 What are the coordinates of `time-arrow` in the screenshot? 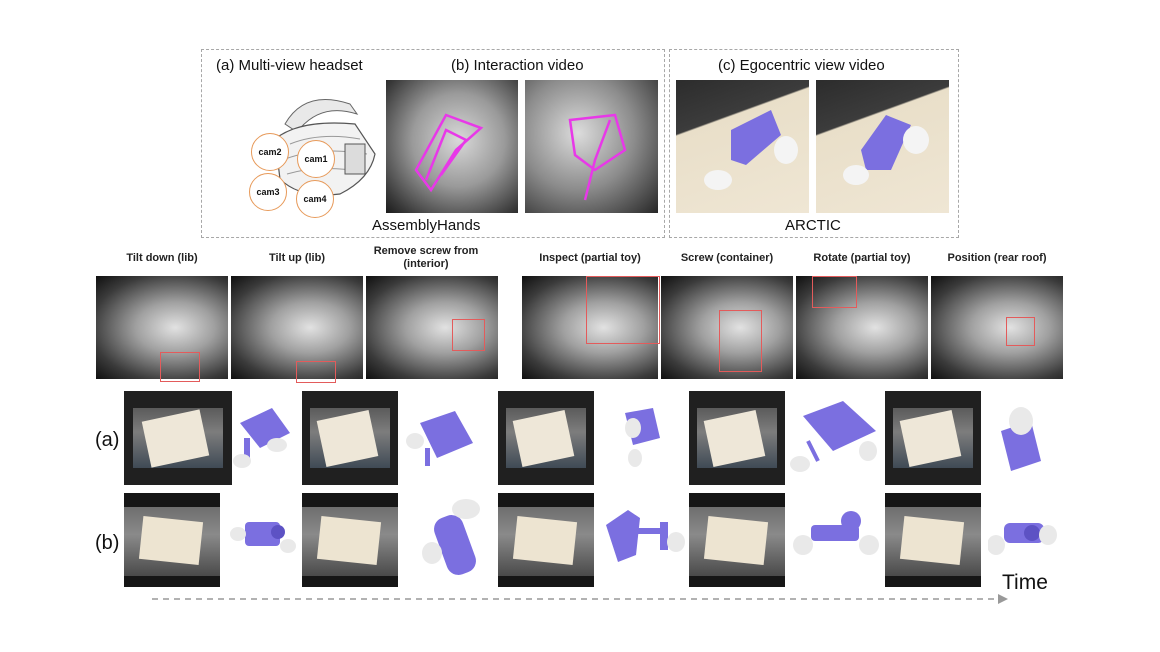 It's located at (580, 598).